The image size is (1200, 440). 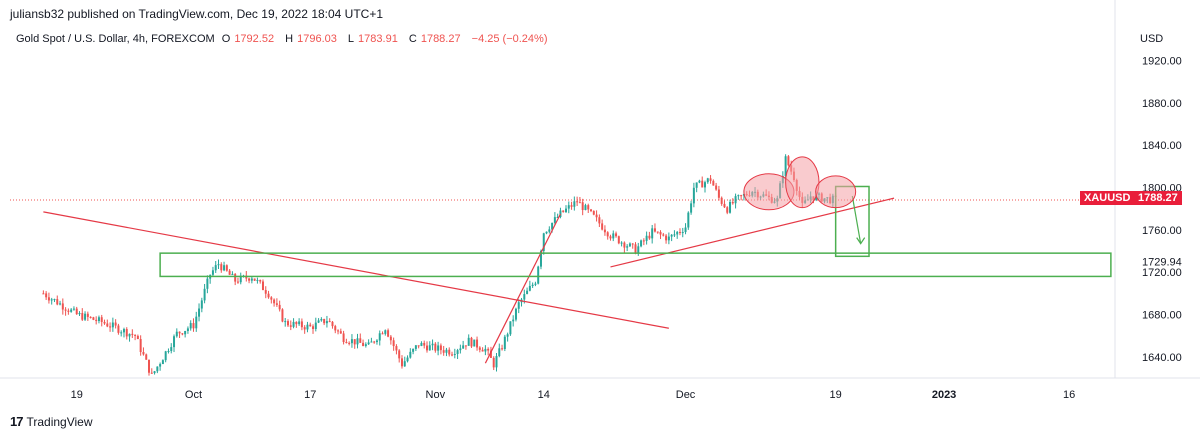 What do you see at coordinates (861, 241) in the screenshot?
I see `projection-arrow-head` at bounding box center [861, 241].